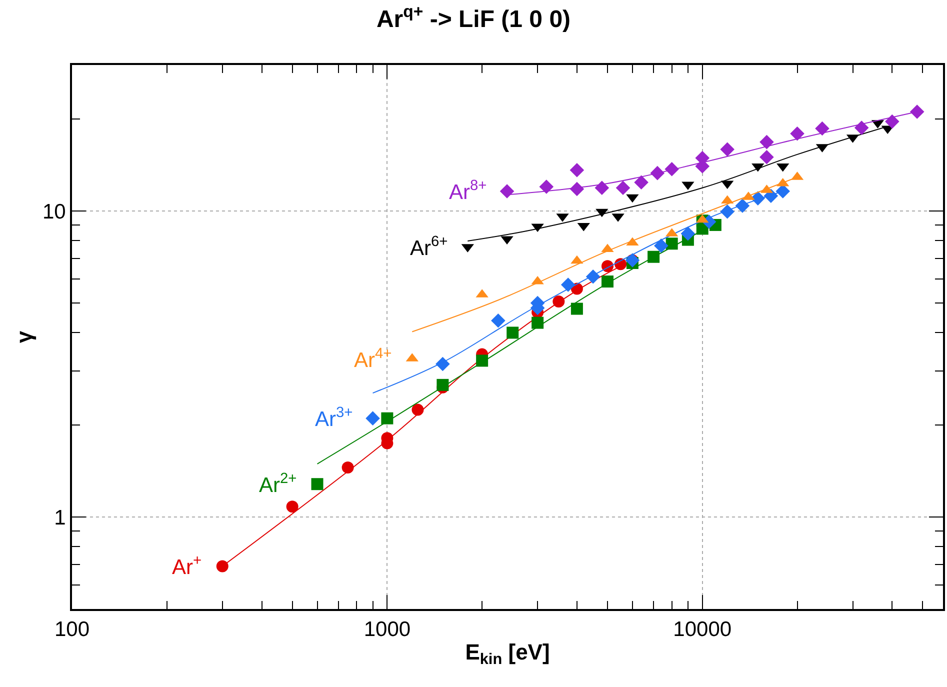 The image size is (947, 687). Describe the element at coordinates (429, 247) in the screenshot. I see `series-label: Ar$^{6+}$` at that location.